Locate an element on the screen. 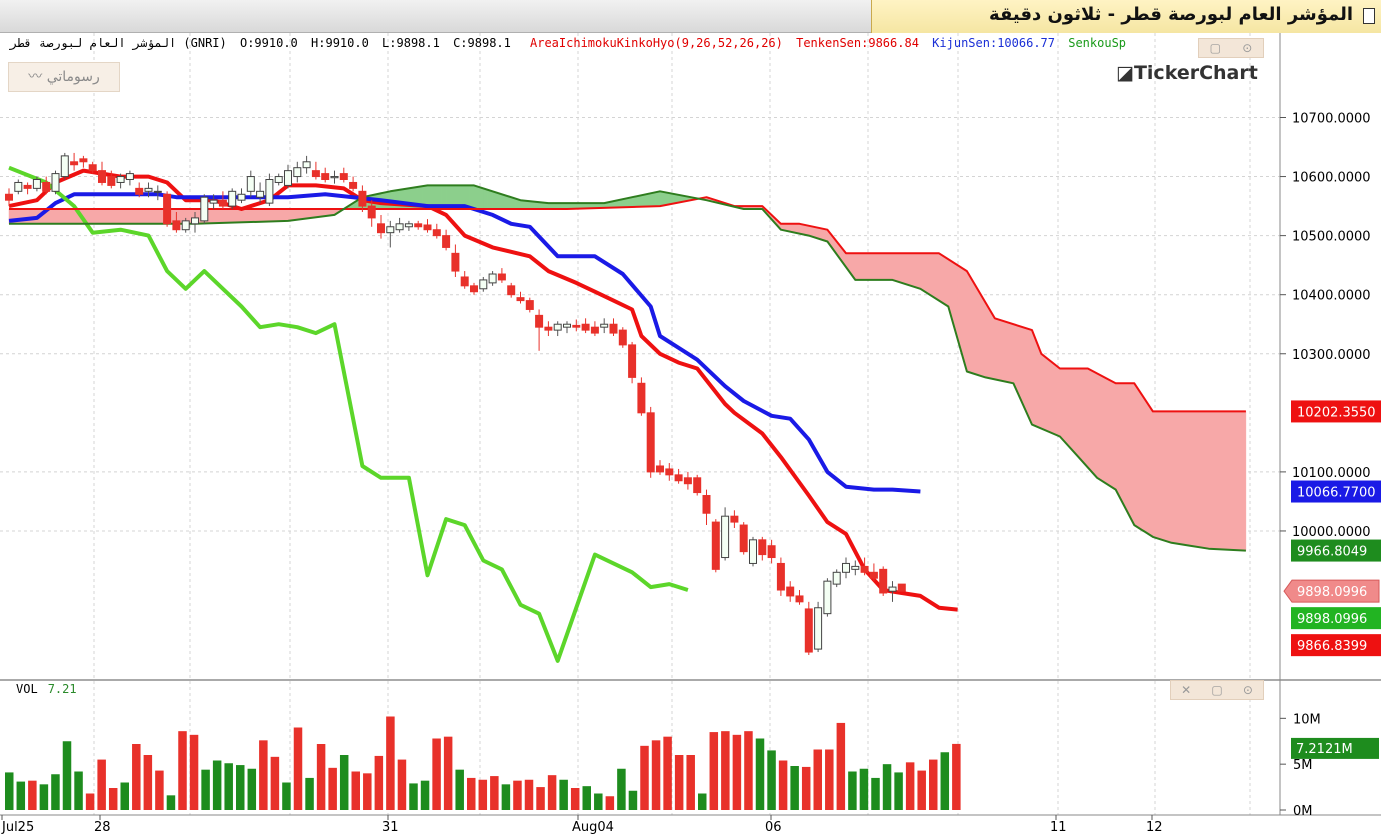 The width and height of the screenshot is (1381, 835). volume-legend: VOL 7.21 is located at coordinates (46, 689).